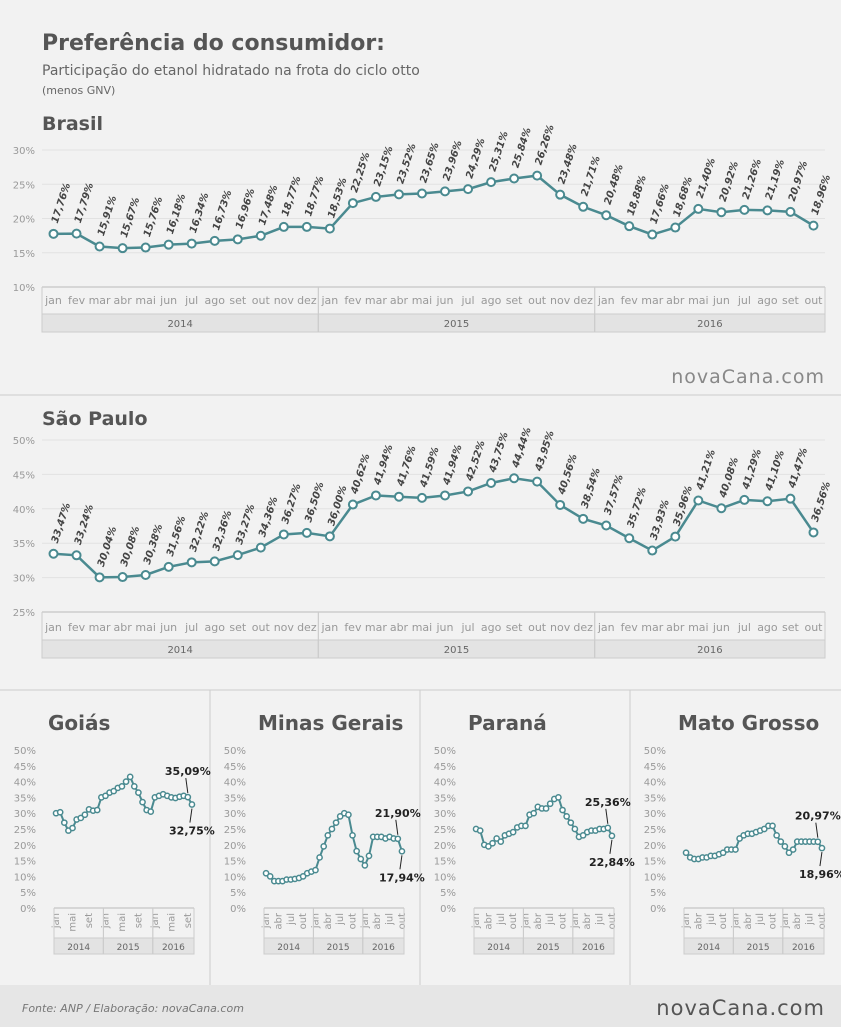  What do you see at coordinates (28, 909) in the screenshot?
I see `y-tick-label: 0%` at bounding box center [28, 909].